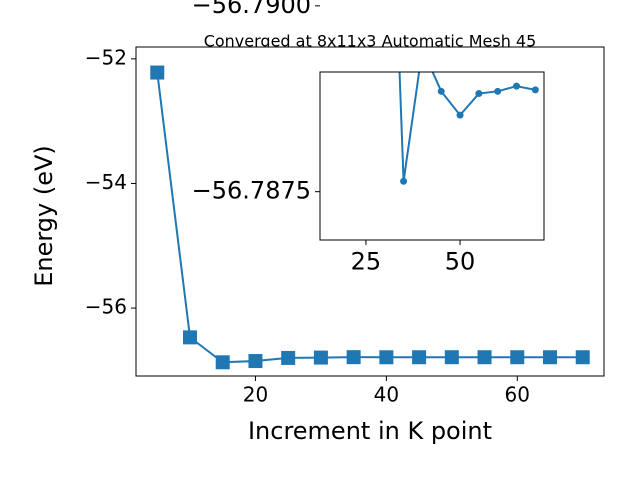  Describe the element at coordinates (370, 431) in the screenshot. I see `x-axis-label: Increment in K point` at that location.